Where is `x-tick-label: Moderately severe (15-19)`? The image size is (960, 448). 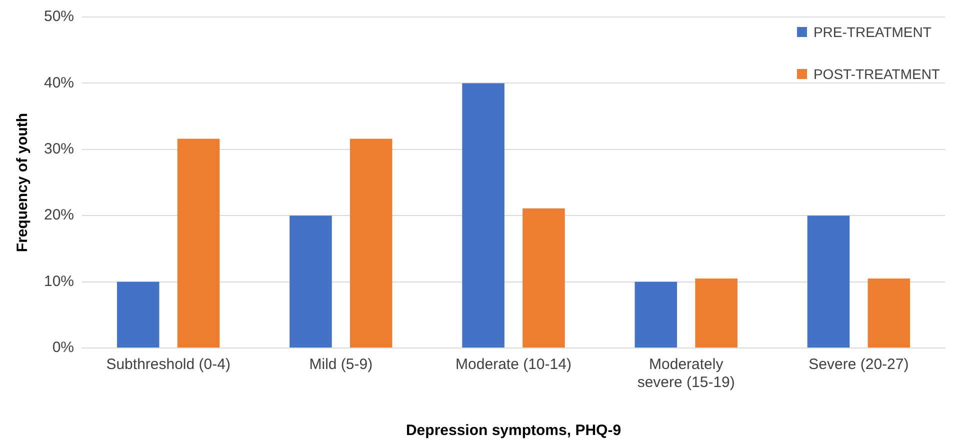
x-tick-label: Moderately severe (15-19) is located at coordinates (686, 374).